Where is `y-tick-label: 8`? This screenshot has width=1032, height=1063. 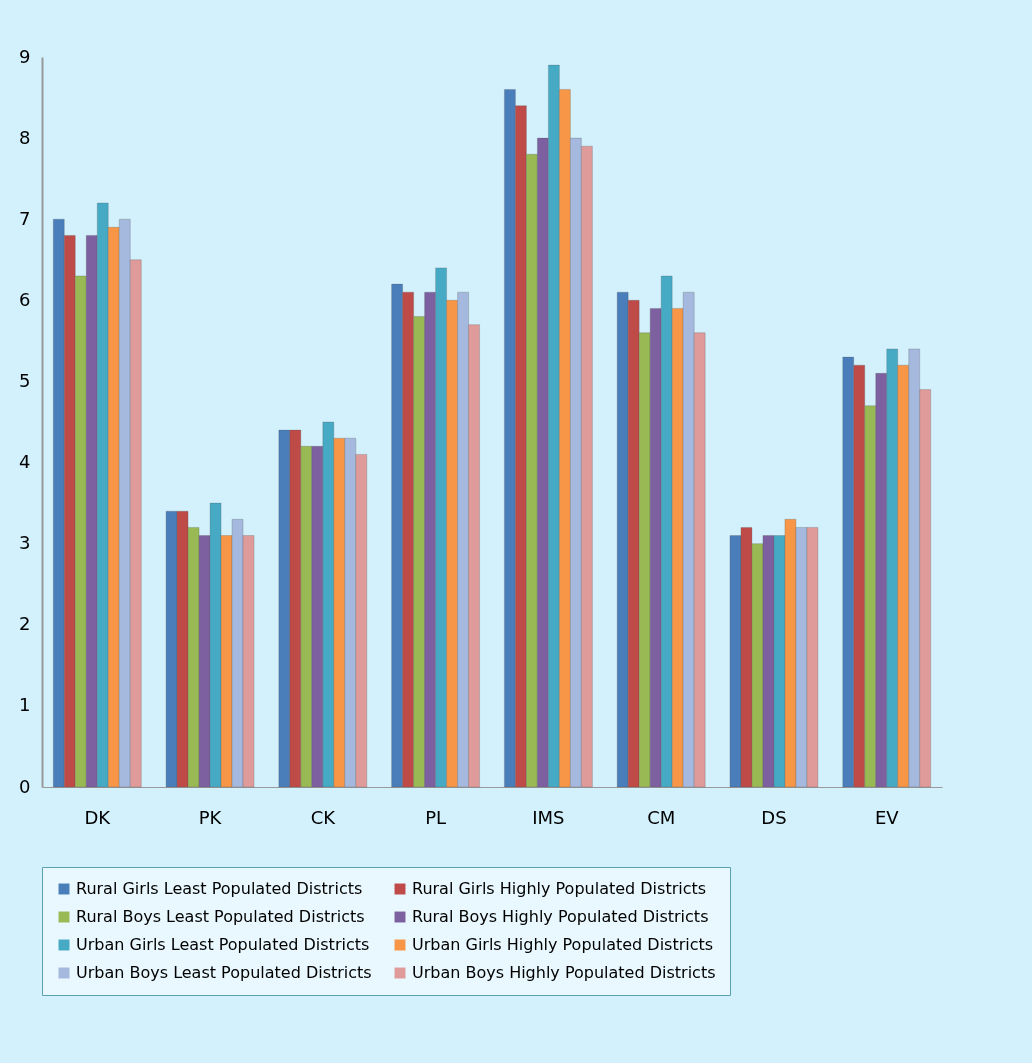 y-tick-label: 8 is located at coordinates (25, 137).